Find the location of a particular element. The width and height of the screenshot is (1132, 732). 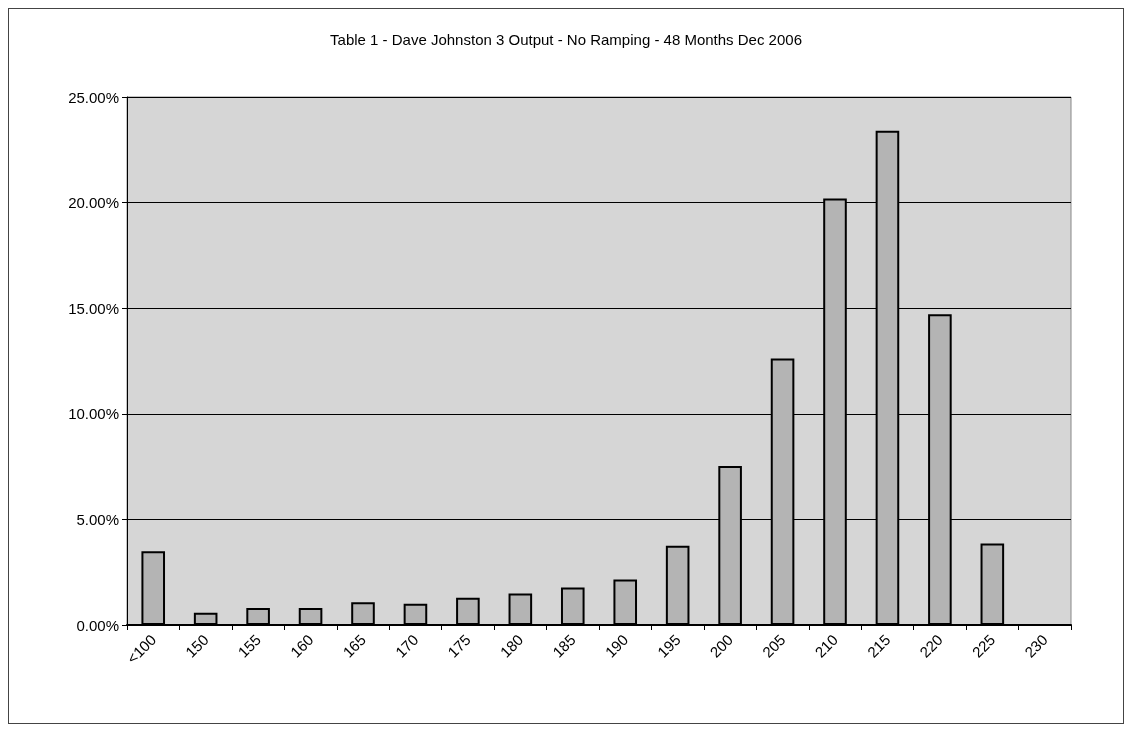

x-tick-label: 200 is located at coordinates (721, 645).